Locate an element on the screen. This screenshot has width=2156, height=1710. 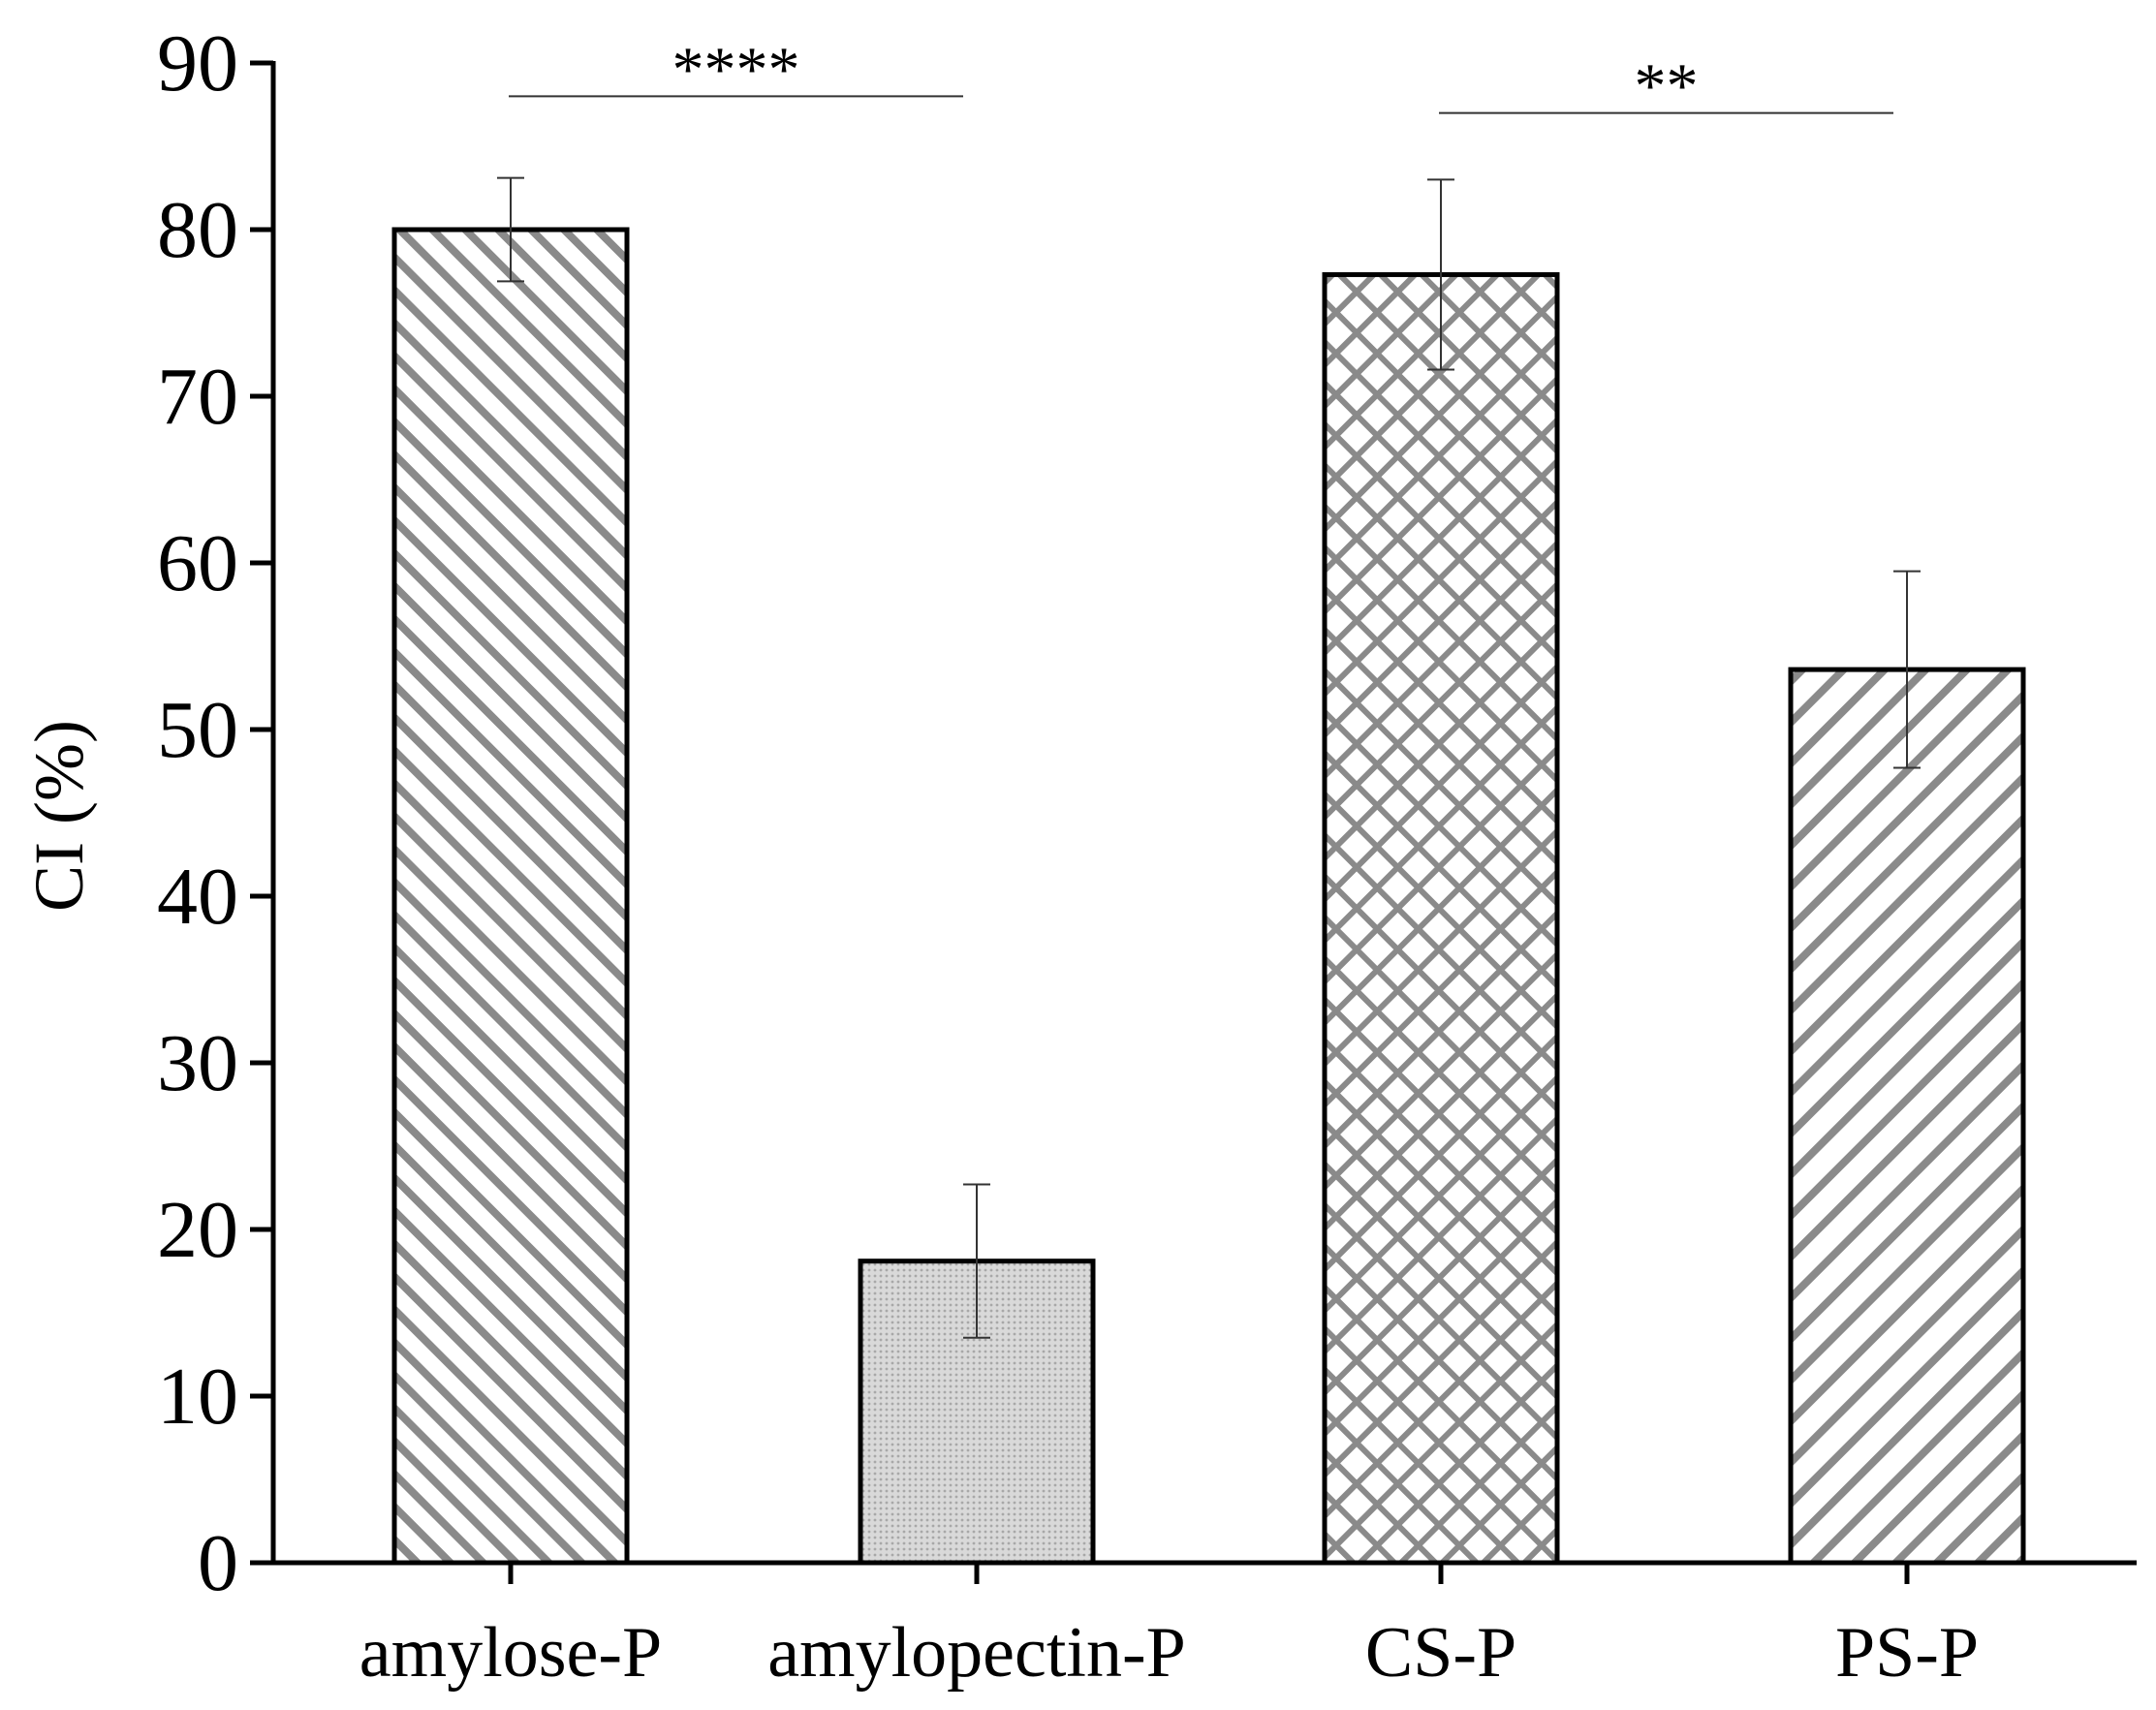
x-category-label: amylopectin-P is located at coordinates (977, 1653).